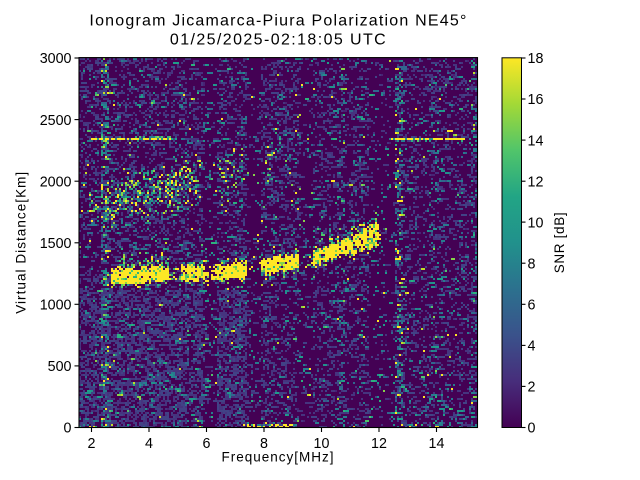 Image resolution: width=640 pixels, height=480 pixels. What do you see at coordinates (278, 457) in the screenshot?
I see `svg-text: Frequency[MHz]` at bounding box center [278, 457].